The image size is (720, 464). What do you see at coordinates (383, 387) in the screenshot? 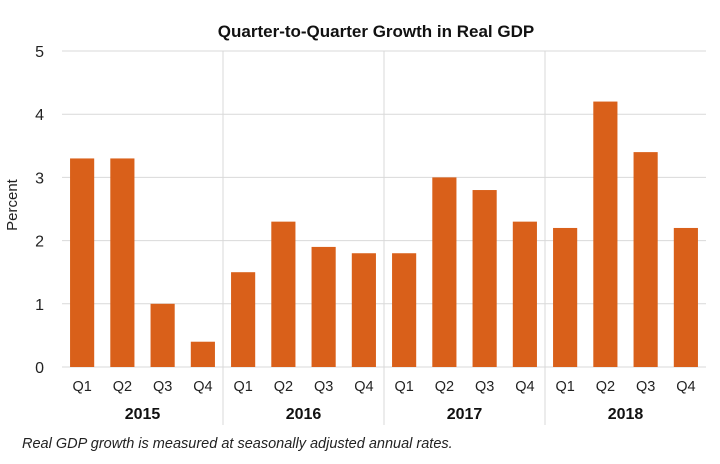
I see `x-tick-labels: Q1 Q2 Q3 Q4 Q1 Q2 Q3 Q4 Q1 Q2 Q3 Q4 Q1 Q2 Q3 Q4` at bounding box center [383, 387].